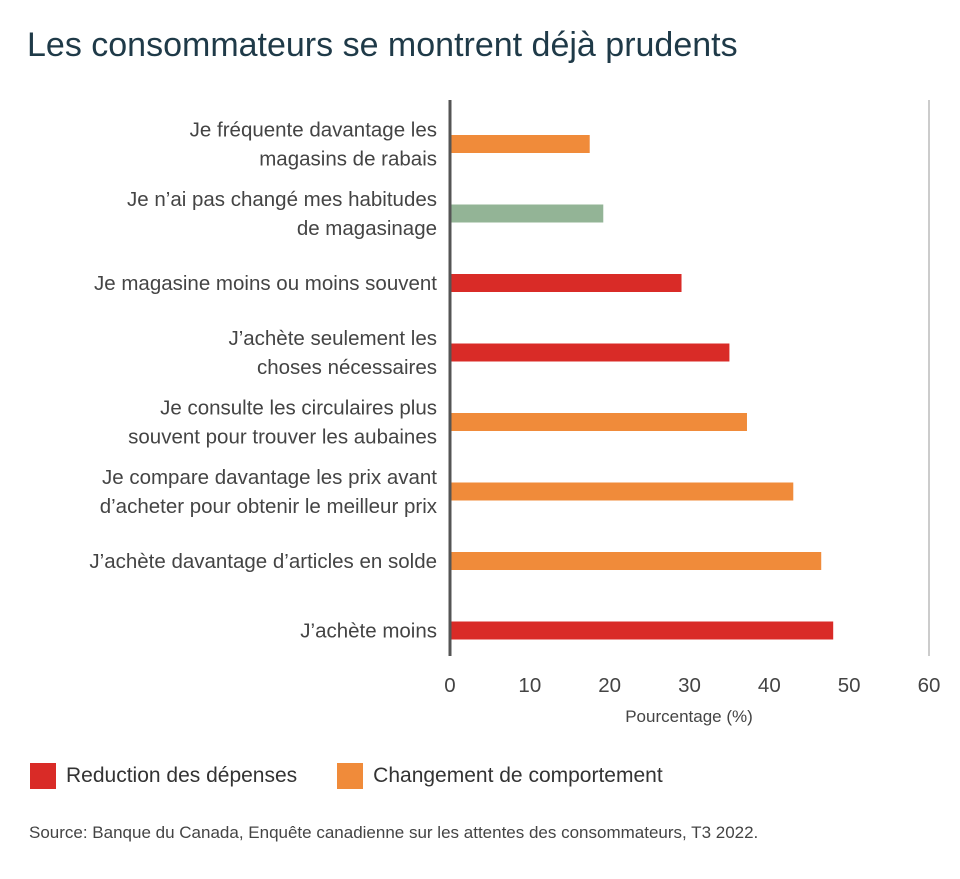 Image resolution: width=960 pixels, height=879 pixels. I want to click on category-label-6: J’achète davantage d’articles en solde, so click(263, 561).